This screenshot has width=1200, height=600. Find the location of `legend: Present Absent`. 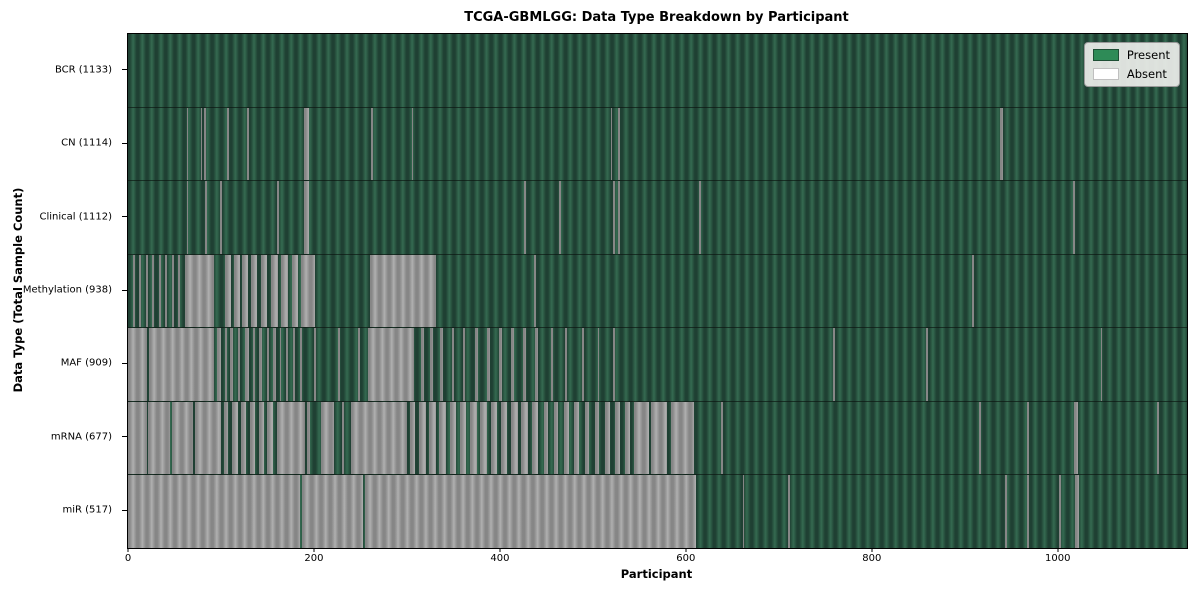

legend: Present Absent is located at coordinates (1131, 64).